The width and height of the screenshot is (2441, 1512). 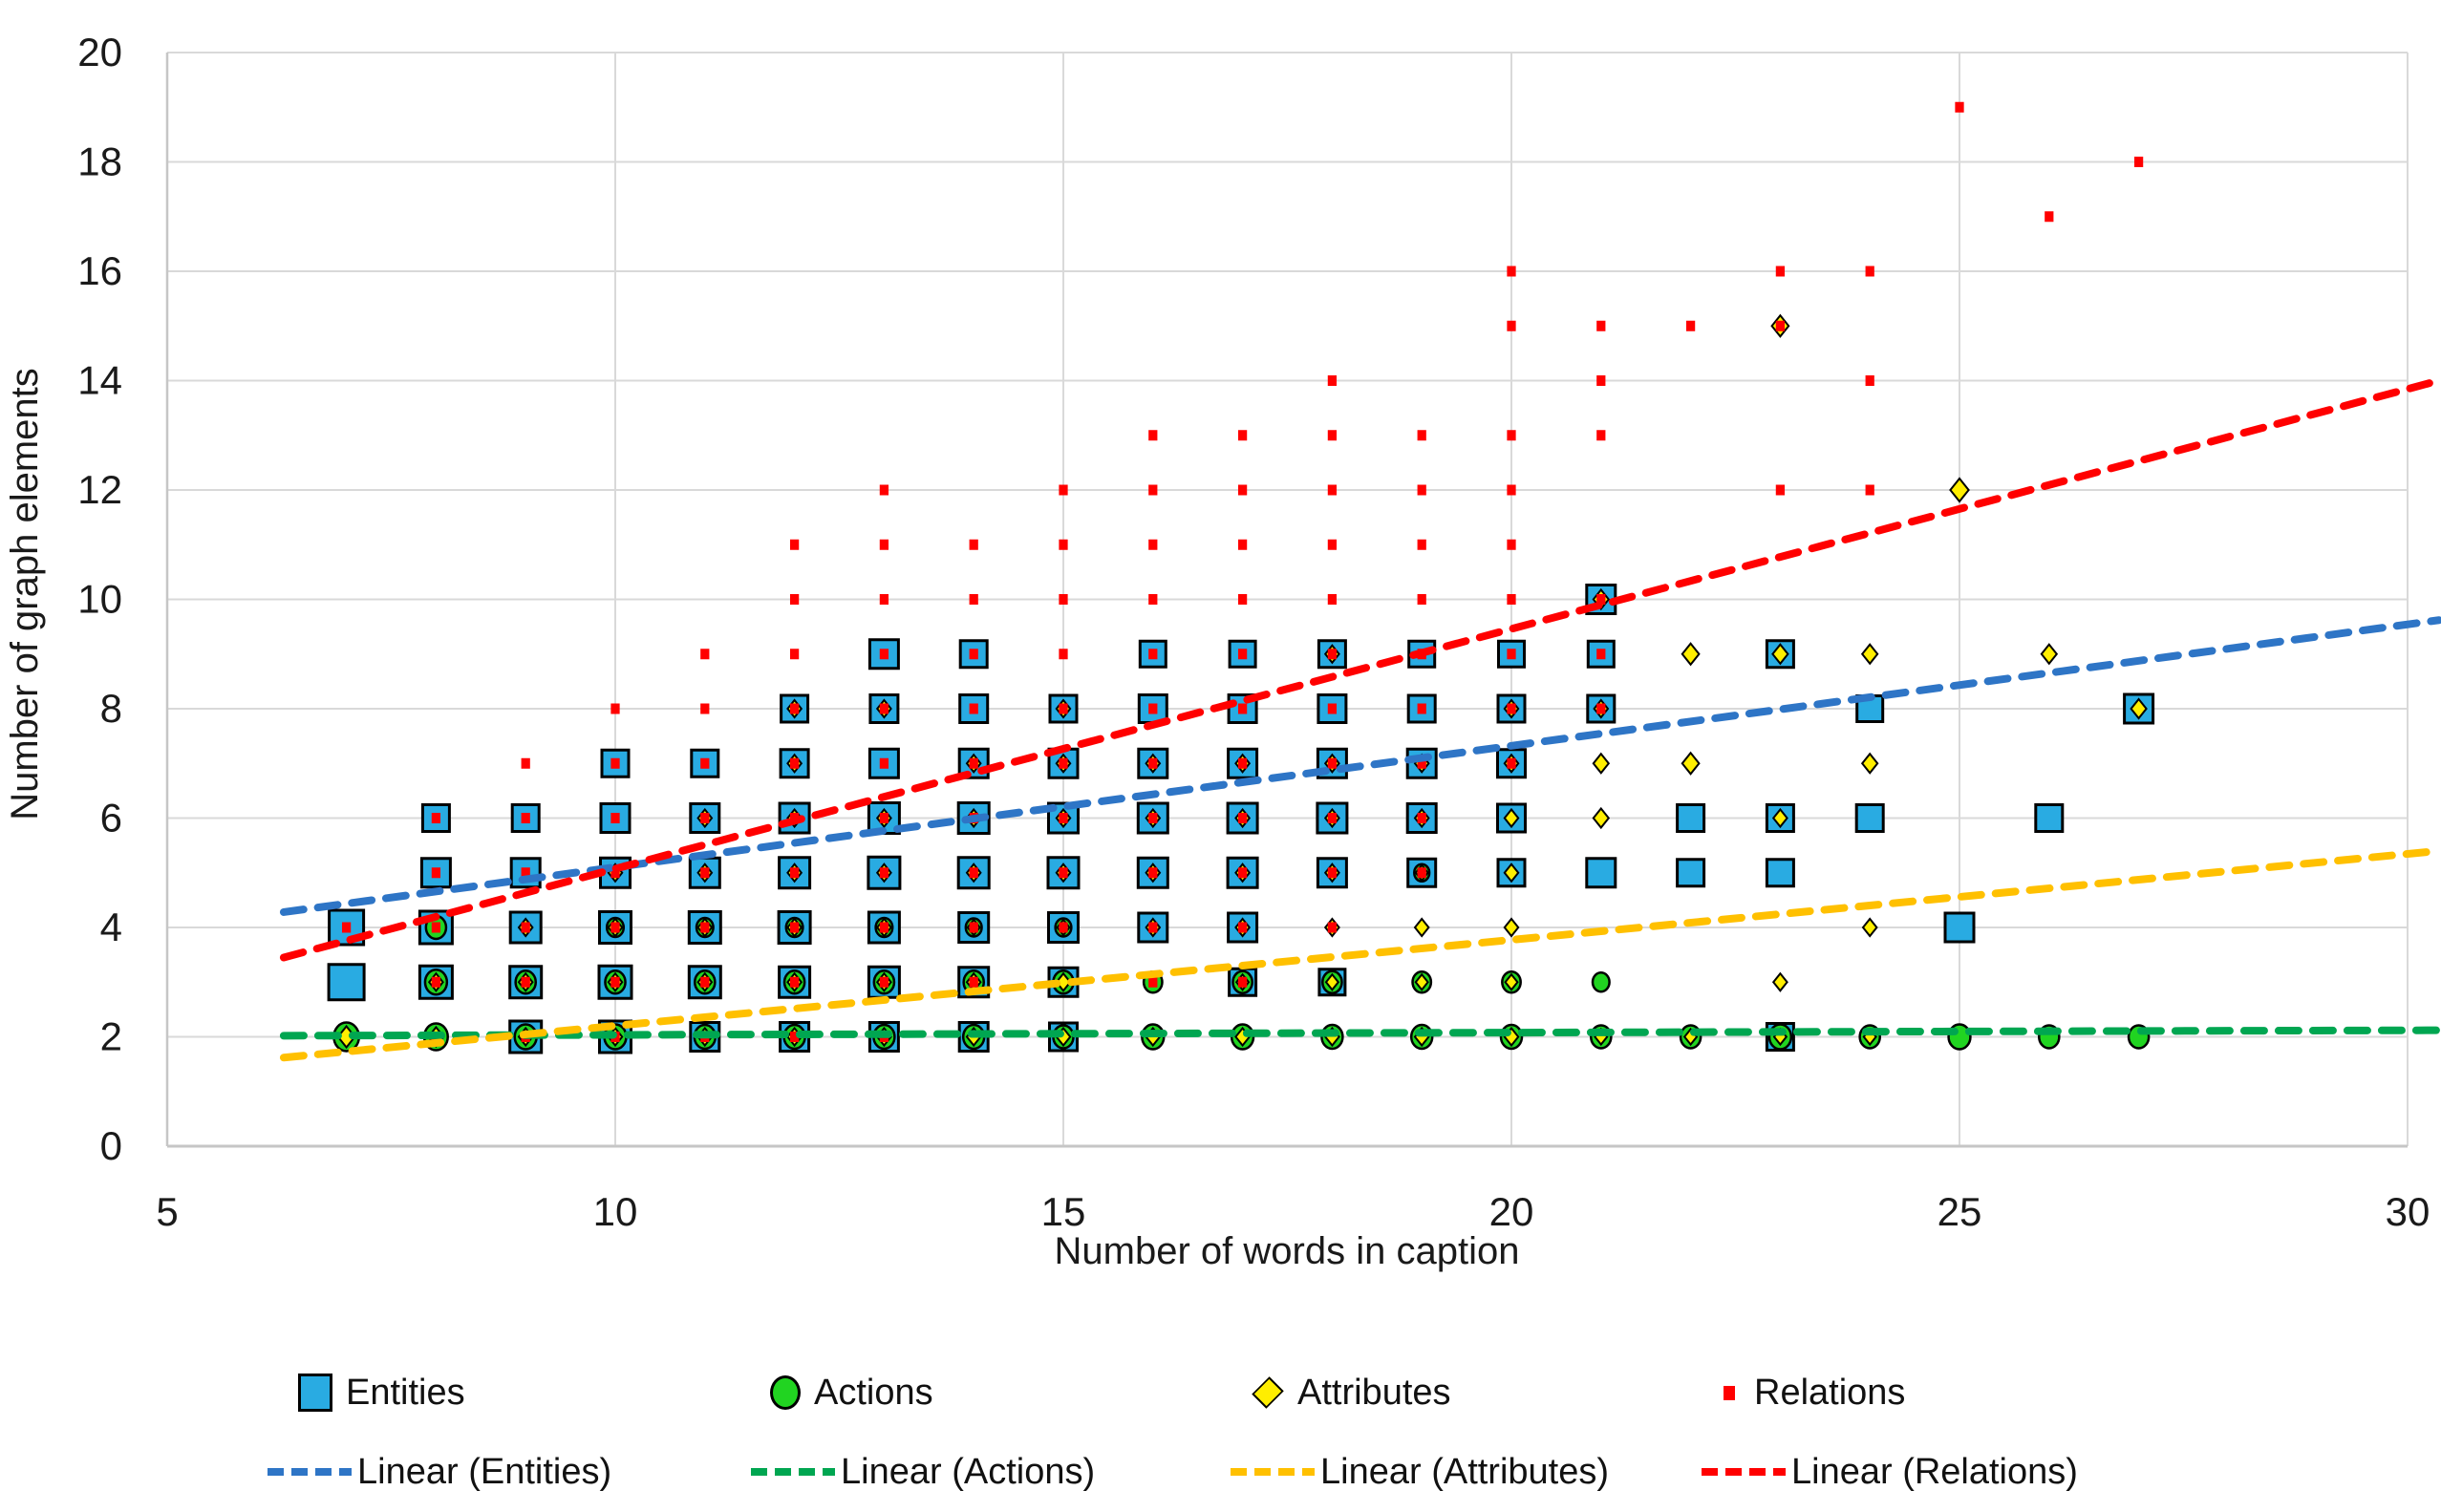 What do you see at coordinates (315, 1393) in the screenshot?
I see `entities-square-icon` at bounding box center [315, 1393].